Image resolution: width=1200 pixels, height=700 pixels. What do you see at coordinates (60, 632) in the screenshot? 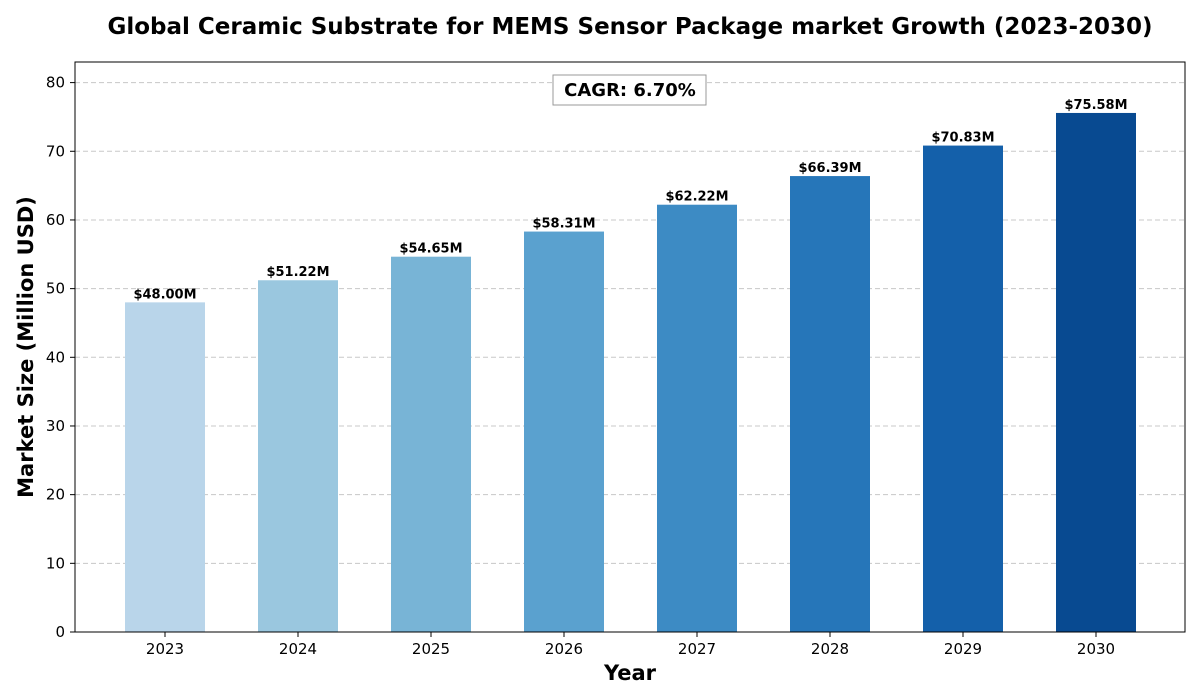
I see `y-tick-label: 0` at bounding box center [60, 632].